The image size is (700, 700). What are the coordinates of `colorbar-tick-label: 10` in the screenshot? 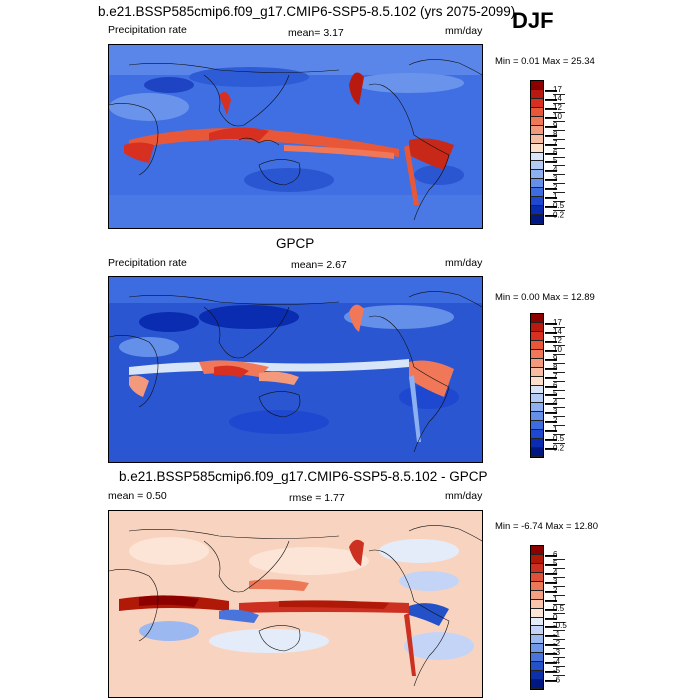 It's located at (559, 350).